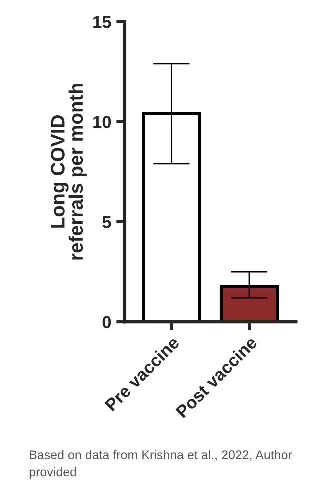  What do you see at coordinates (69, 172) in the screenshot?
I see `y-axis-title: Long COVID referrals per month` at bounding box center [69, 172].